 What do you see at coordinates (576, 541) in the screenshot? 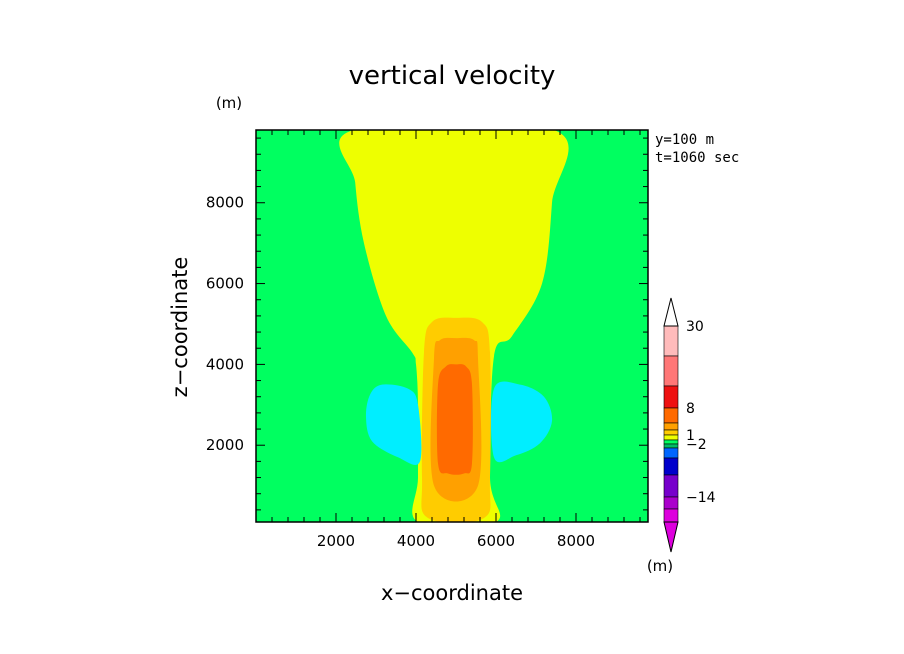
I see `x-tick-label: 8000` at bounding box center [576, 541].